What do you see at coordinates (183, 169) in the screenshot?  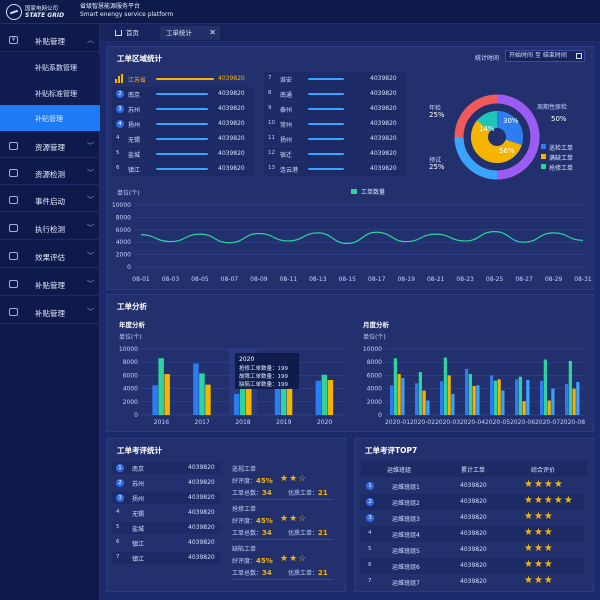 I see `region-row: 6 镇江 4039820` at bounding box center [183, 169].